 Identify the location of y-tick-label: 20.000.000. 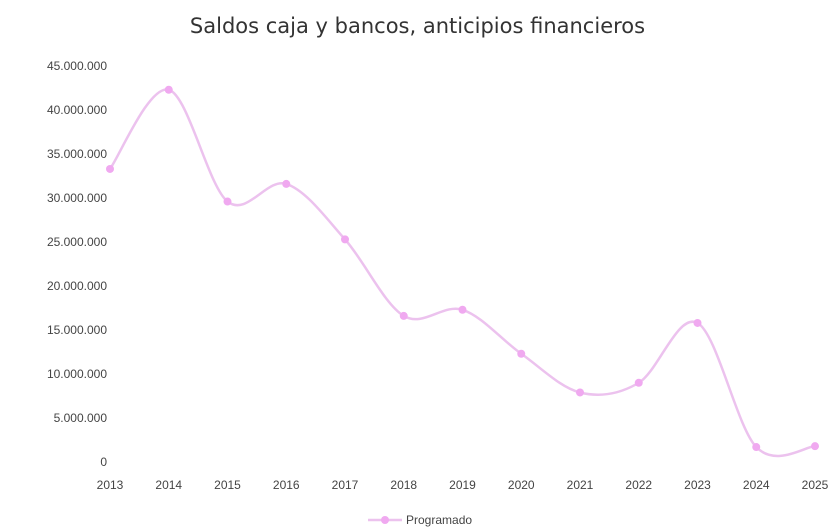
(77, 286).